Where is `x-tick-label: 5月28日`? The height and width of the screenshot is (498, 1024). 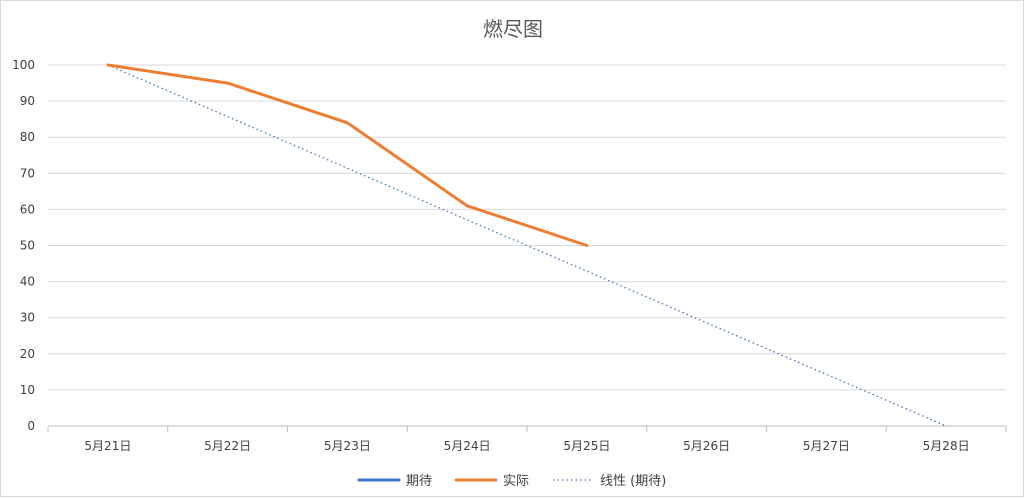
x-tick-label: 5月28日 is located at coordinates (946, 446).